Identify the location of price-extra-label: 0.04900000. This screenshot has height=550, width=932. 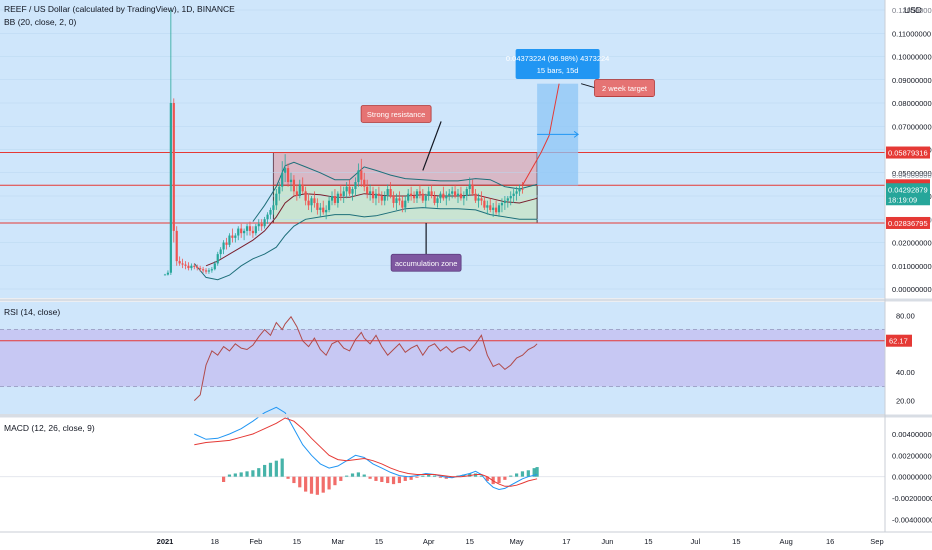
(912, 175).